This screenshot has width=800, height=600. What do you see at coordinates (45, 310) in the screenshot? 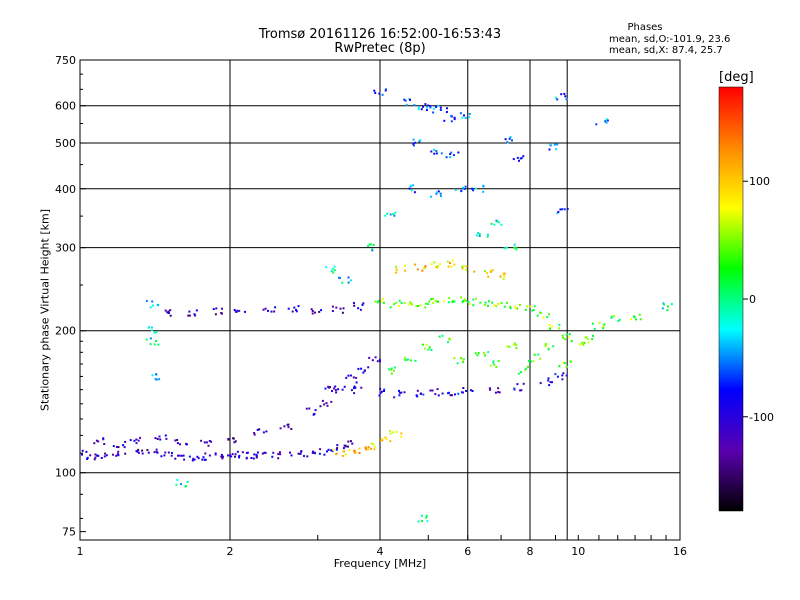
I see `y-axis-label: Stationary phase Virtual Height [km]` at bounding box center [45, 310].